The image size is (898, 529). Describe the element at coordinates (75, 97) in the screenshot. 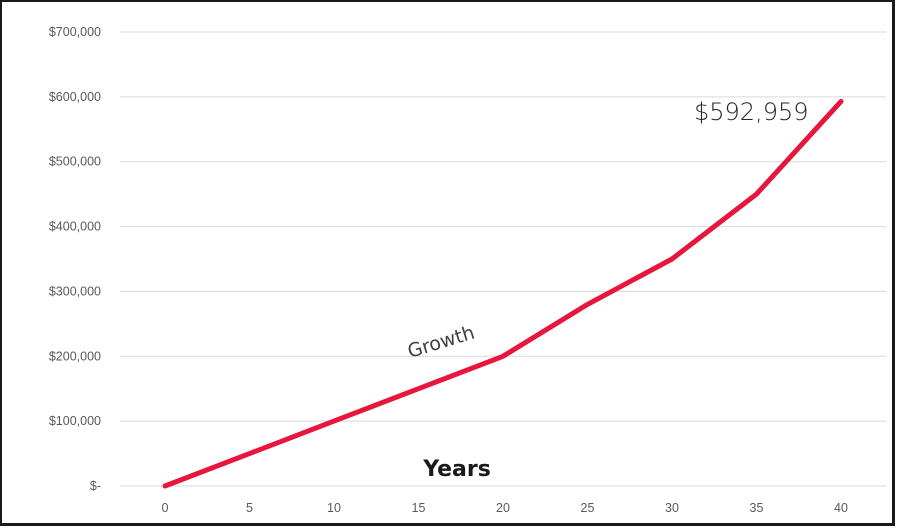

I see `y-tick-label: $600,000` at that location.